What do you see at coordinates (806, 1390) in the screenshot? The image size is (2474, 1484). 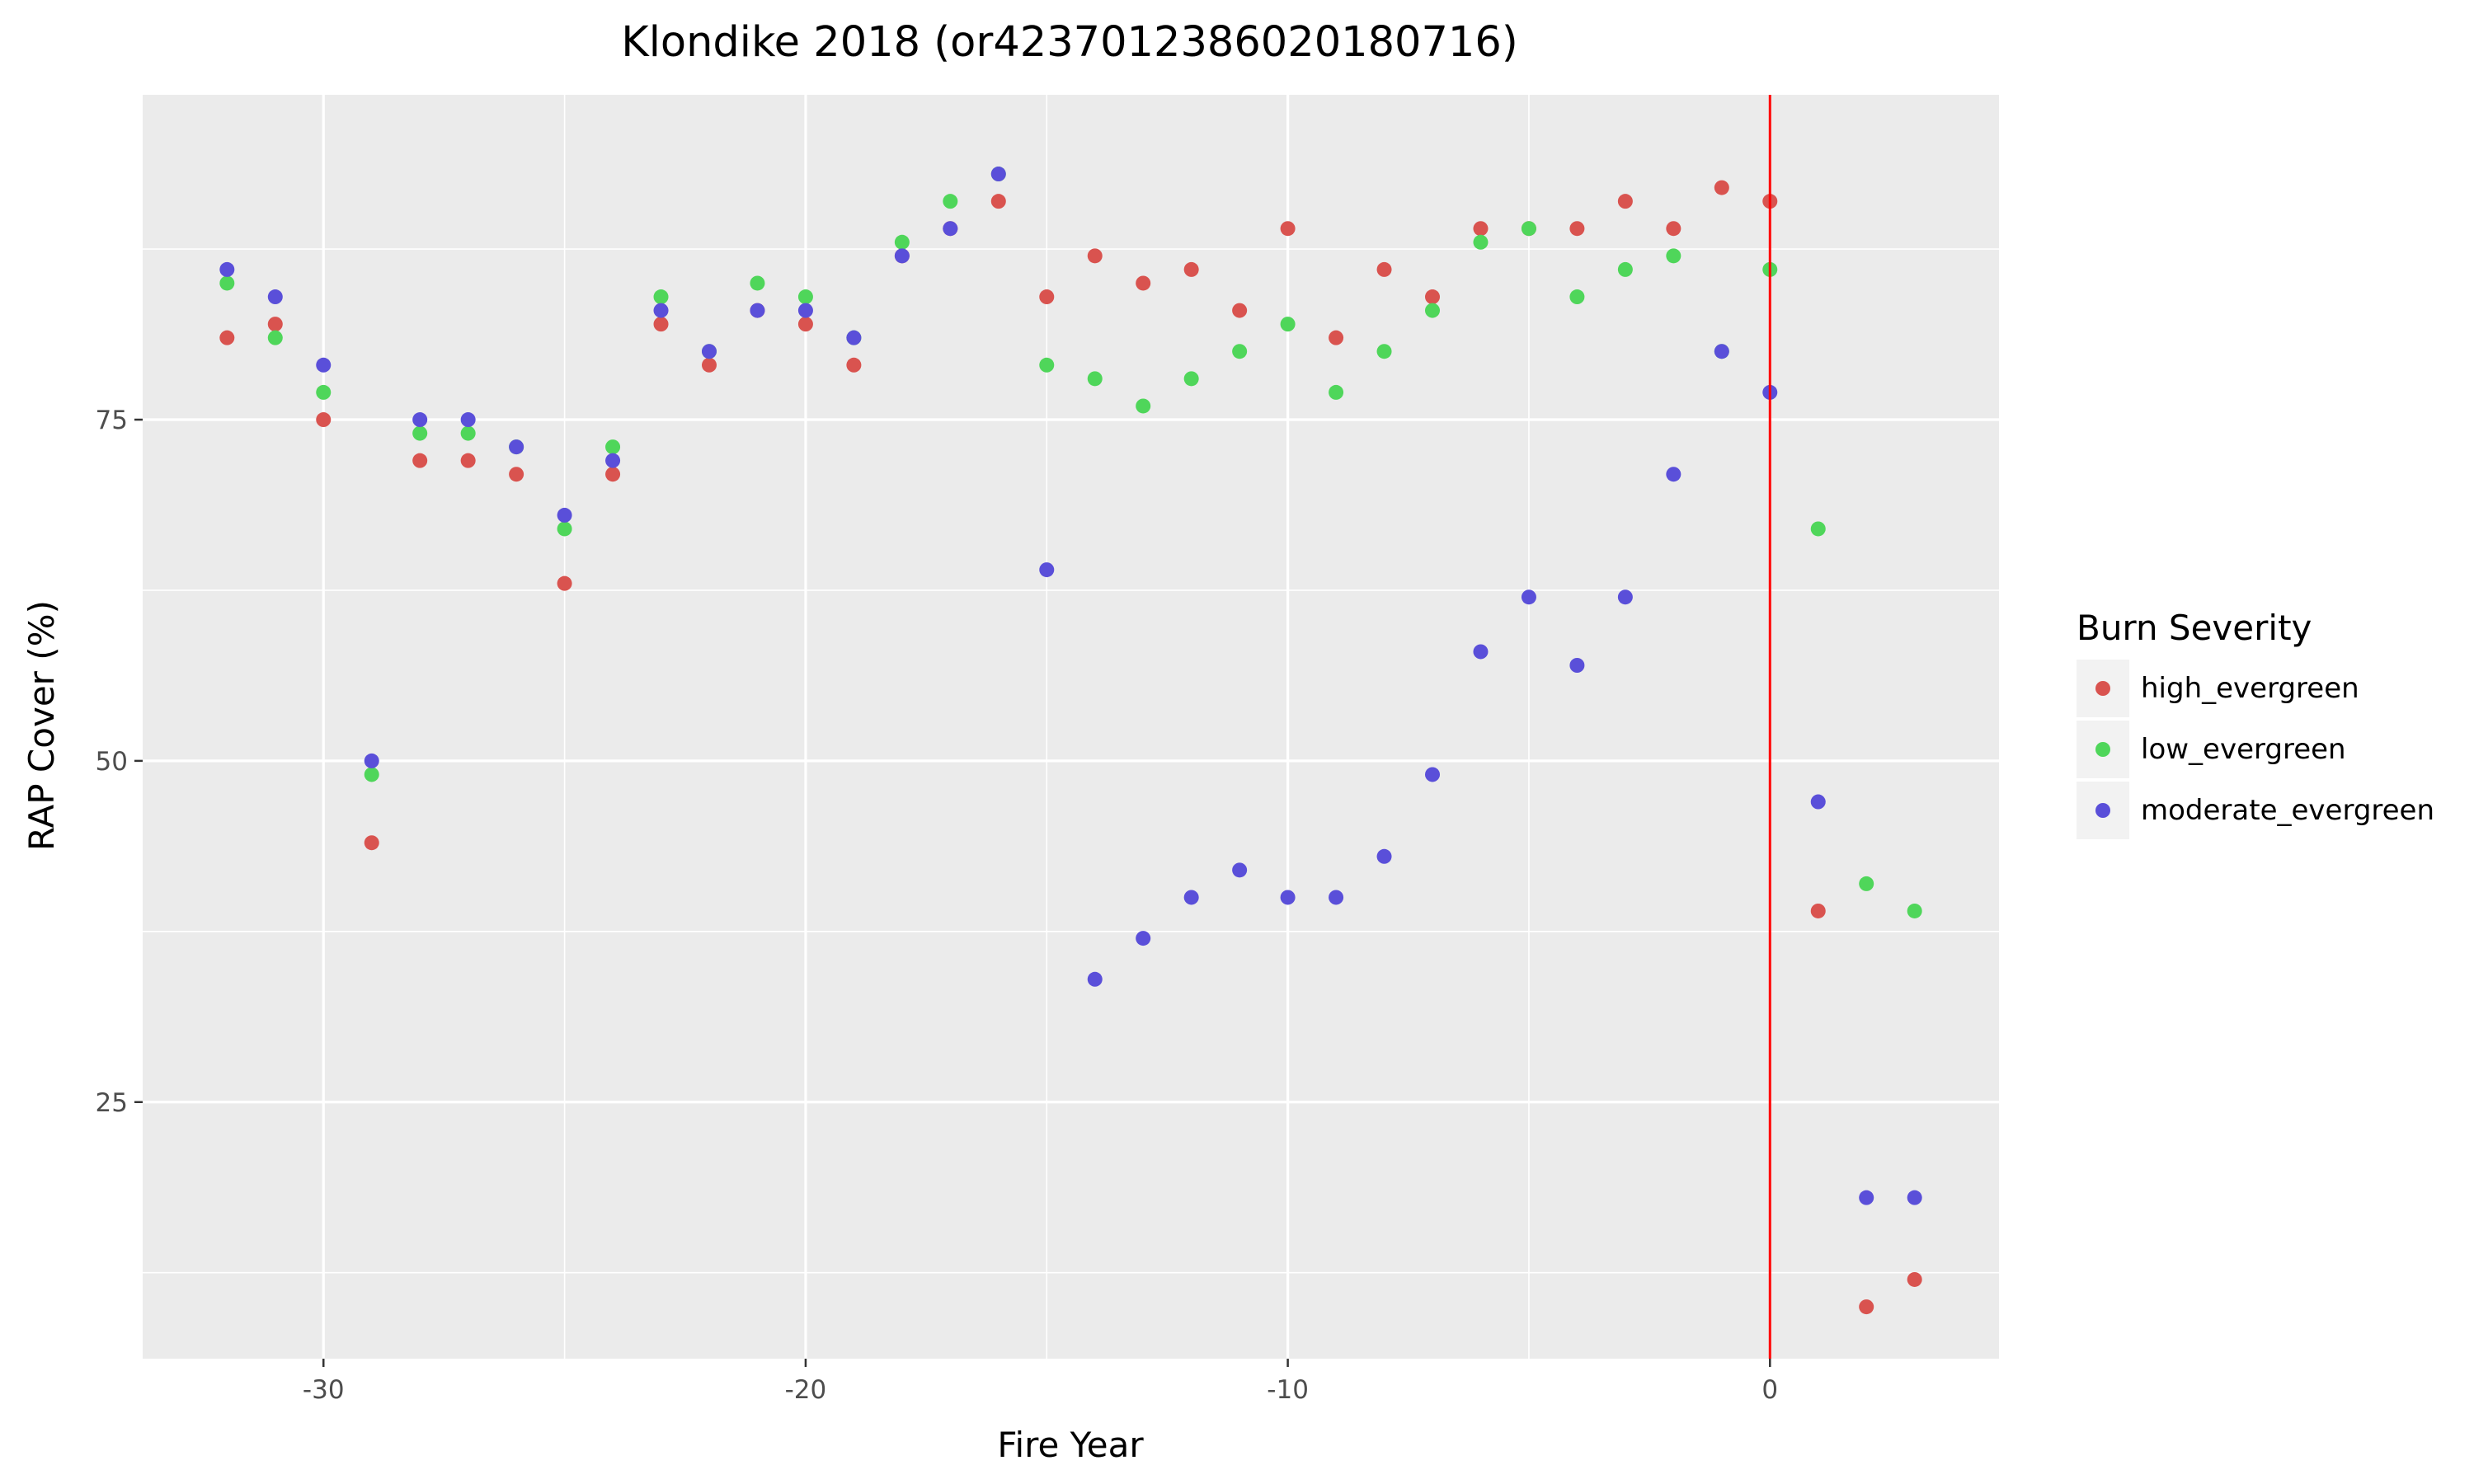 I see `x-tick-label: -20` at bounding box center [806, 1390].